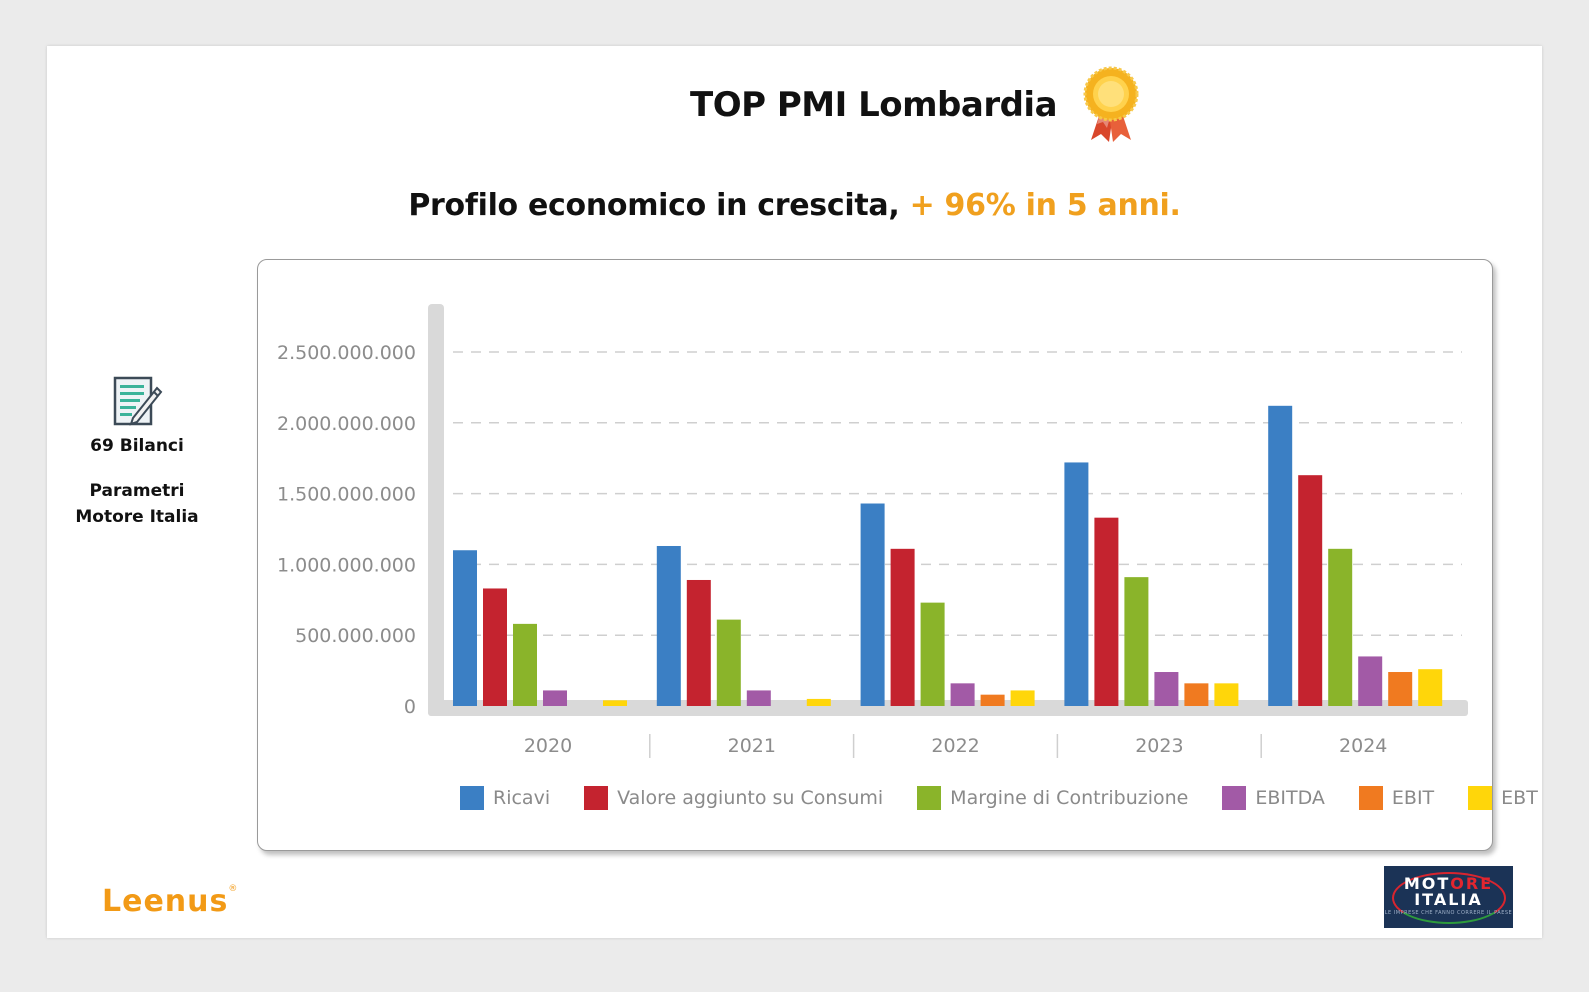 The width and height of the screenshot is (1589, 992). What do you see at coordinates (1045, 205) in the screenshot?
I see `subtitle-highlight: + 96% in 5 anni.` at bounding box center [1045, 205].